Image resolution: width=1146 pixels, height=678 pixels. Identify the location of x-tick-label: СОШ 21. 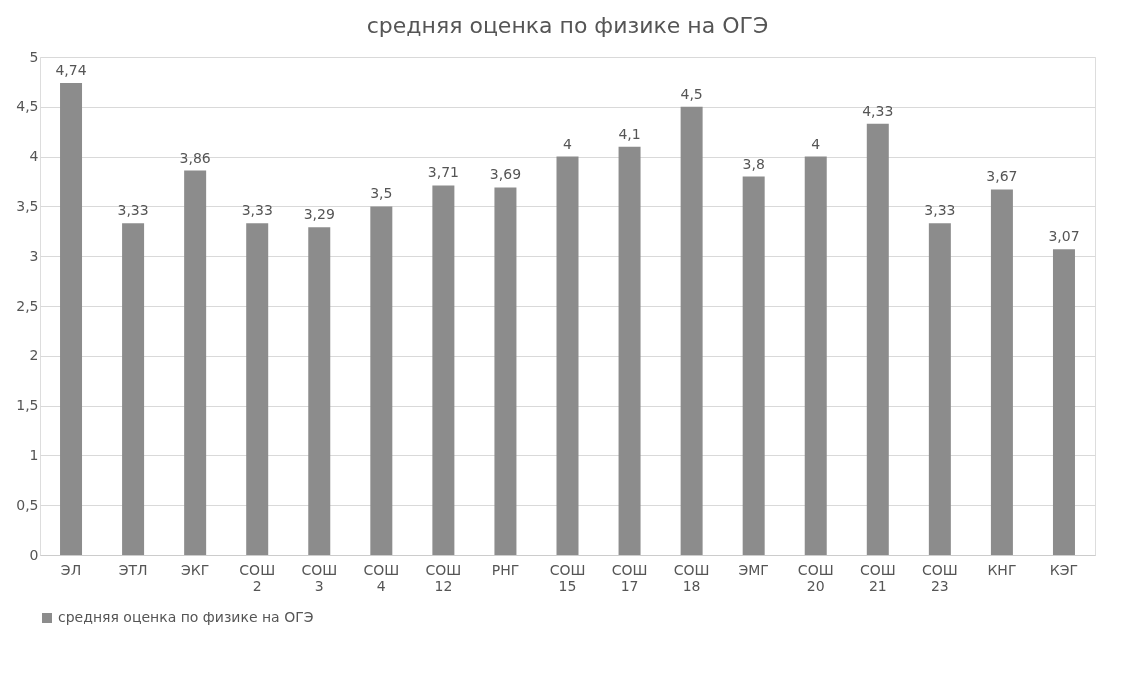
(877, 577).